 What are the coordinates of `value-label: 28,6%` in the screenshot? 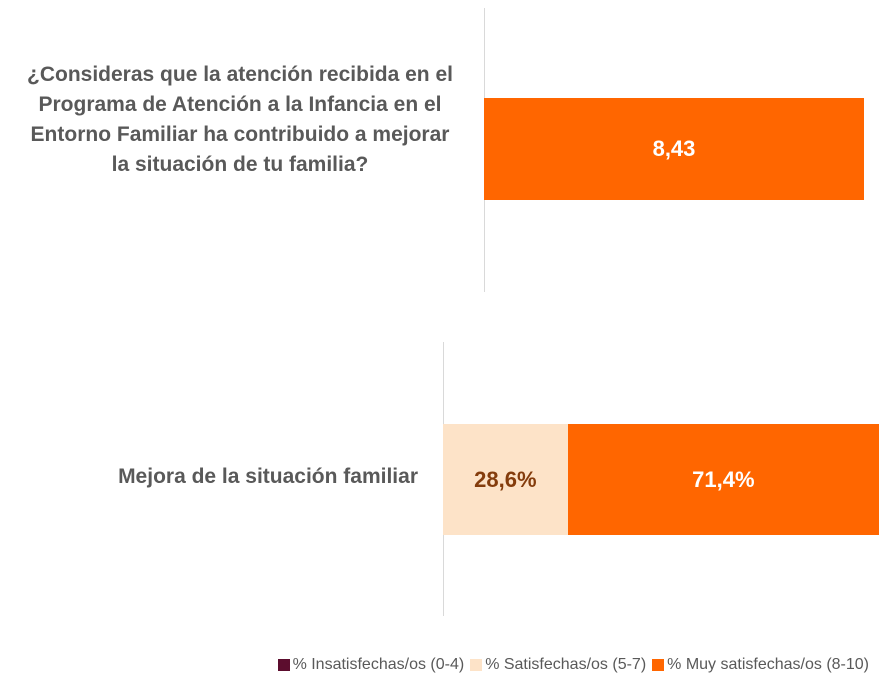 It's located at (505, 479).